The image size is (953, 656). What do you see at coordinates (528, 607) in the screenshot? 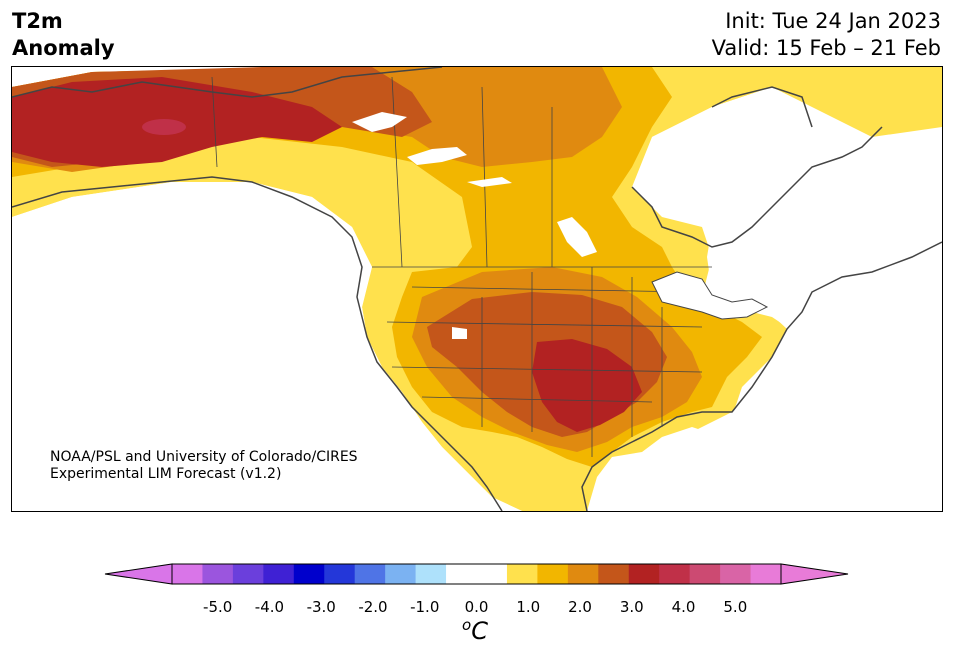
I see `colorbar-tick-label: 1.0` at bounding box center [528, 607].